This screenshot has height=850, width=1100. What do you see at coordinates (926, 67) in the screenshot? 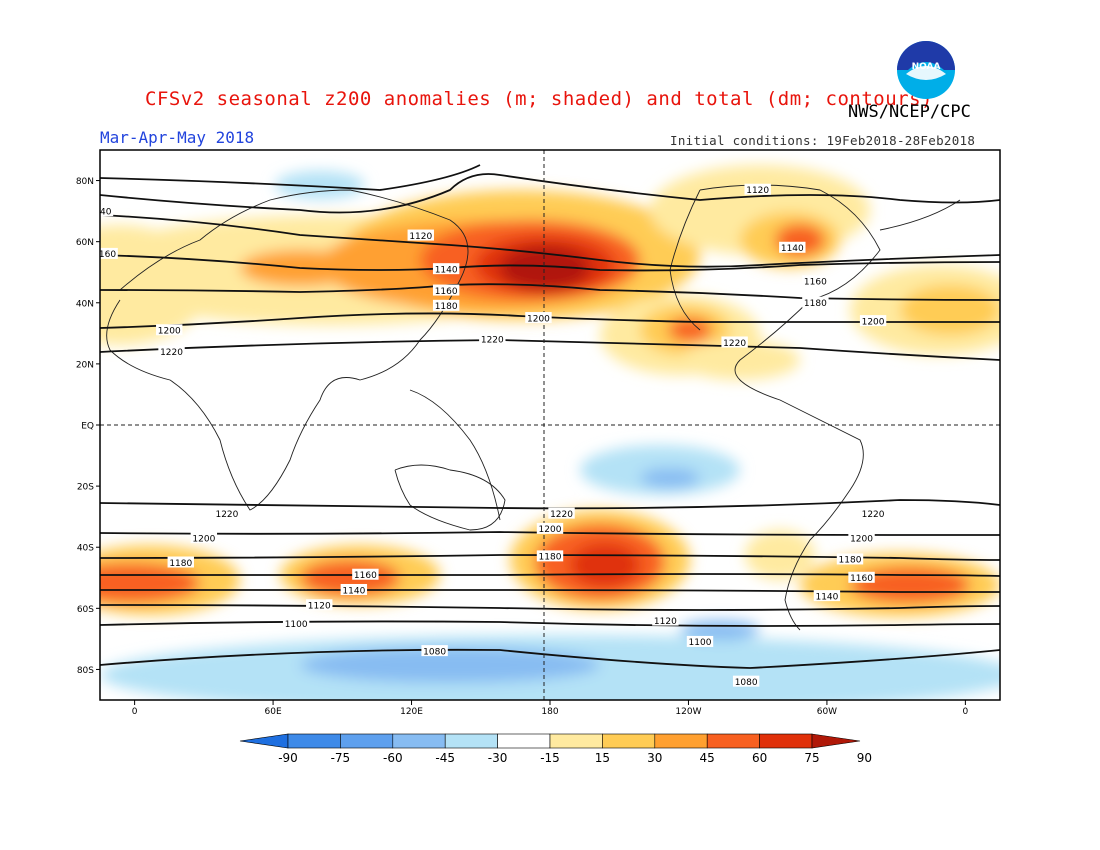
I see `logo-text: NOAA` at bounding box center [926, 67].